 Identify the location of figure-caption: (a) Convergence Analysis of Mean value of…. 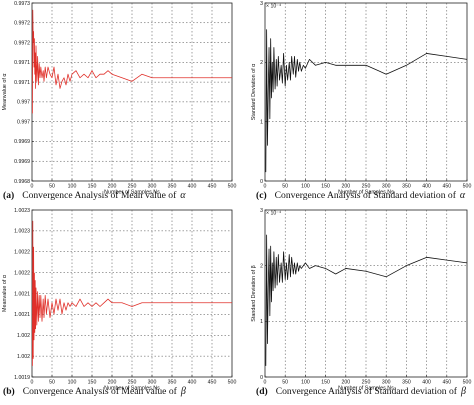
(94, 195).